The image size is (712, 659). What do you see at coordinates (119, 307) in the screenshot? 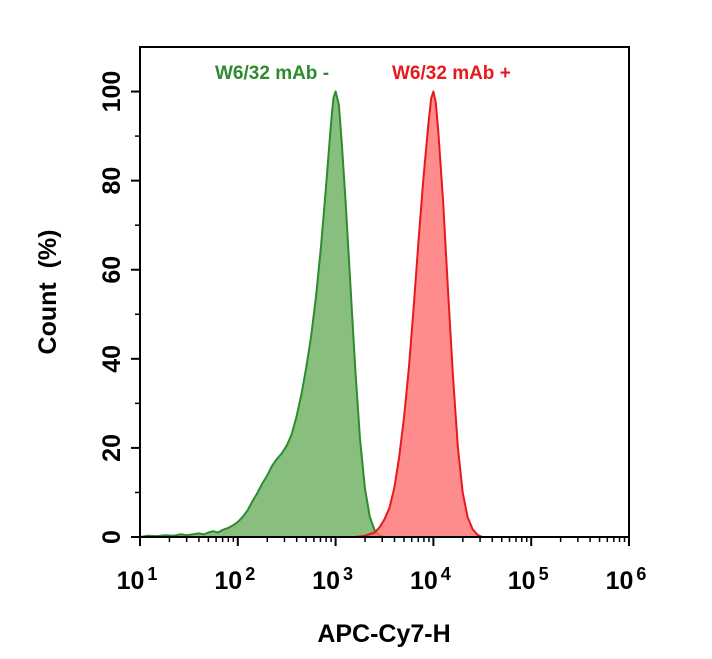
I see `y-axis-ticks: 0 20 40 60 80 100` at bounding box center [119, 307].